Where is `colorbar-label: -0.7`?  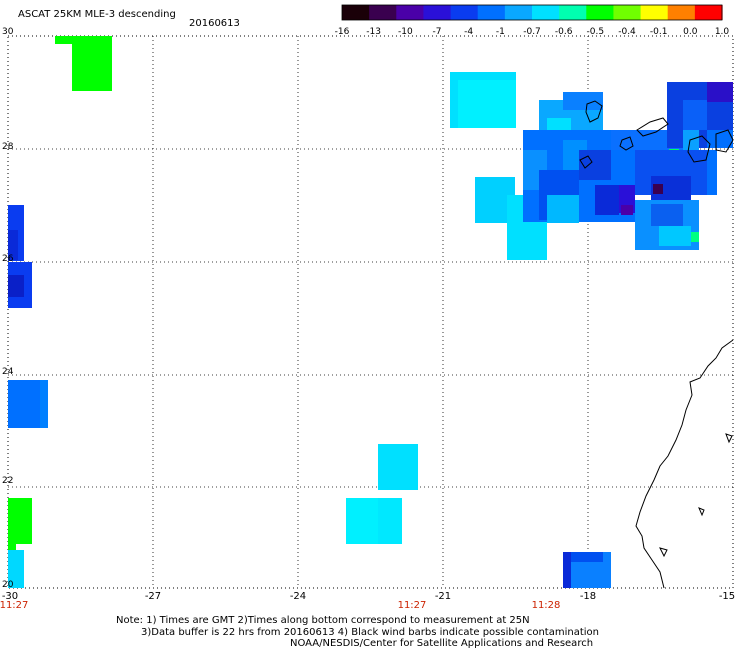
colorbar-label: -0.7 is located at coordinates (532, 32).